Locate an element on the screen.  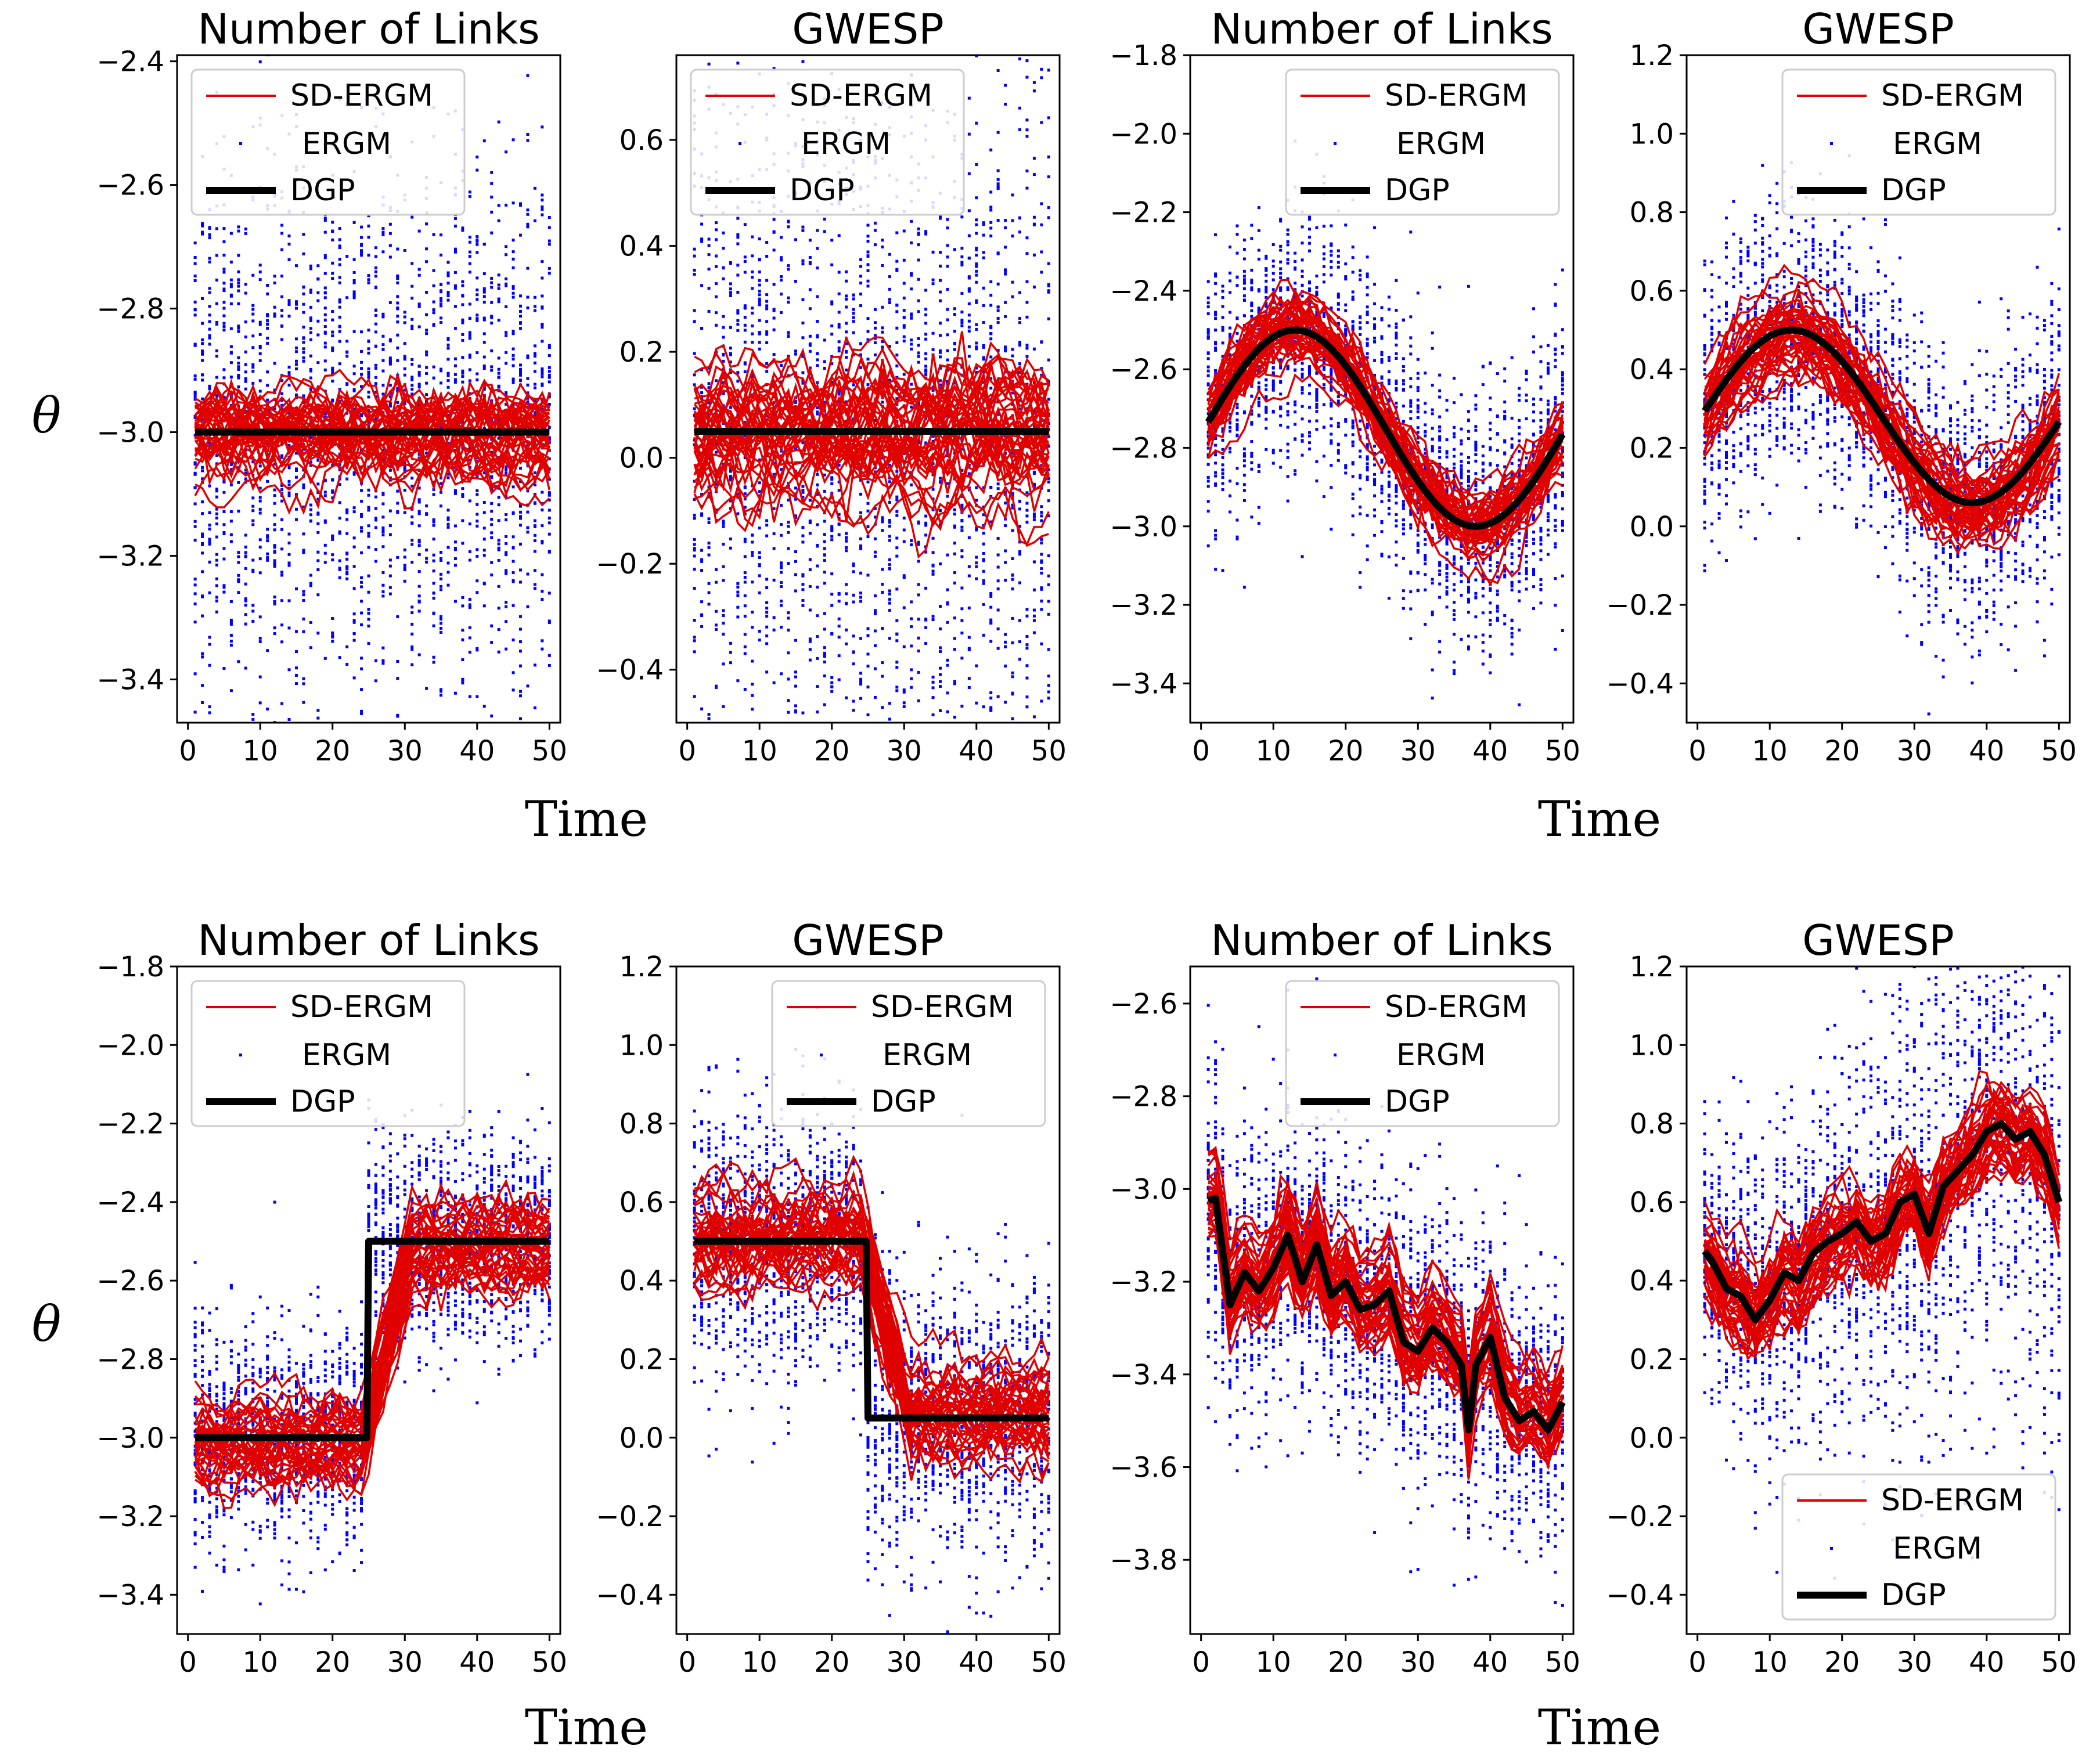
sd-ergm-line is located at coordinates (872, 502).